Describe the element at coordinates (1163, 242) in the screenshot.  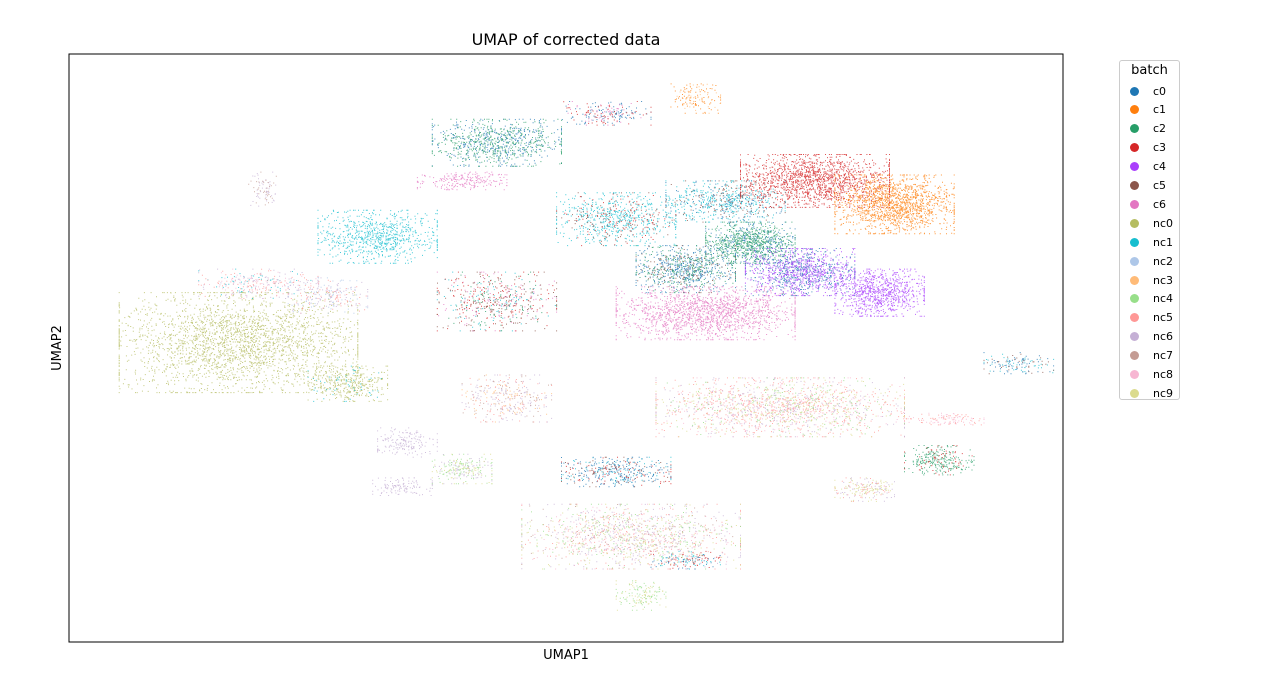
I see `legend-label: nc1` at that location.